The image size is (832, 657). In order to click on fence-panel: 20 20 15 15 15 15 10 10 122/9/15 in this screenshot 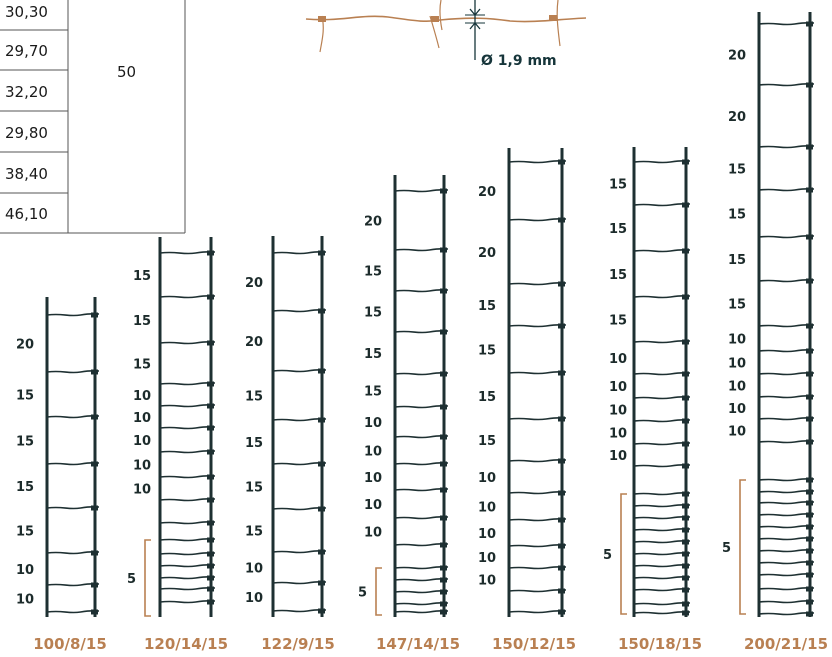, I will do `click(290, 444)`.